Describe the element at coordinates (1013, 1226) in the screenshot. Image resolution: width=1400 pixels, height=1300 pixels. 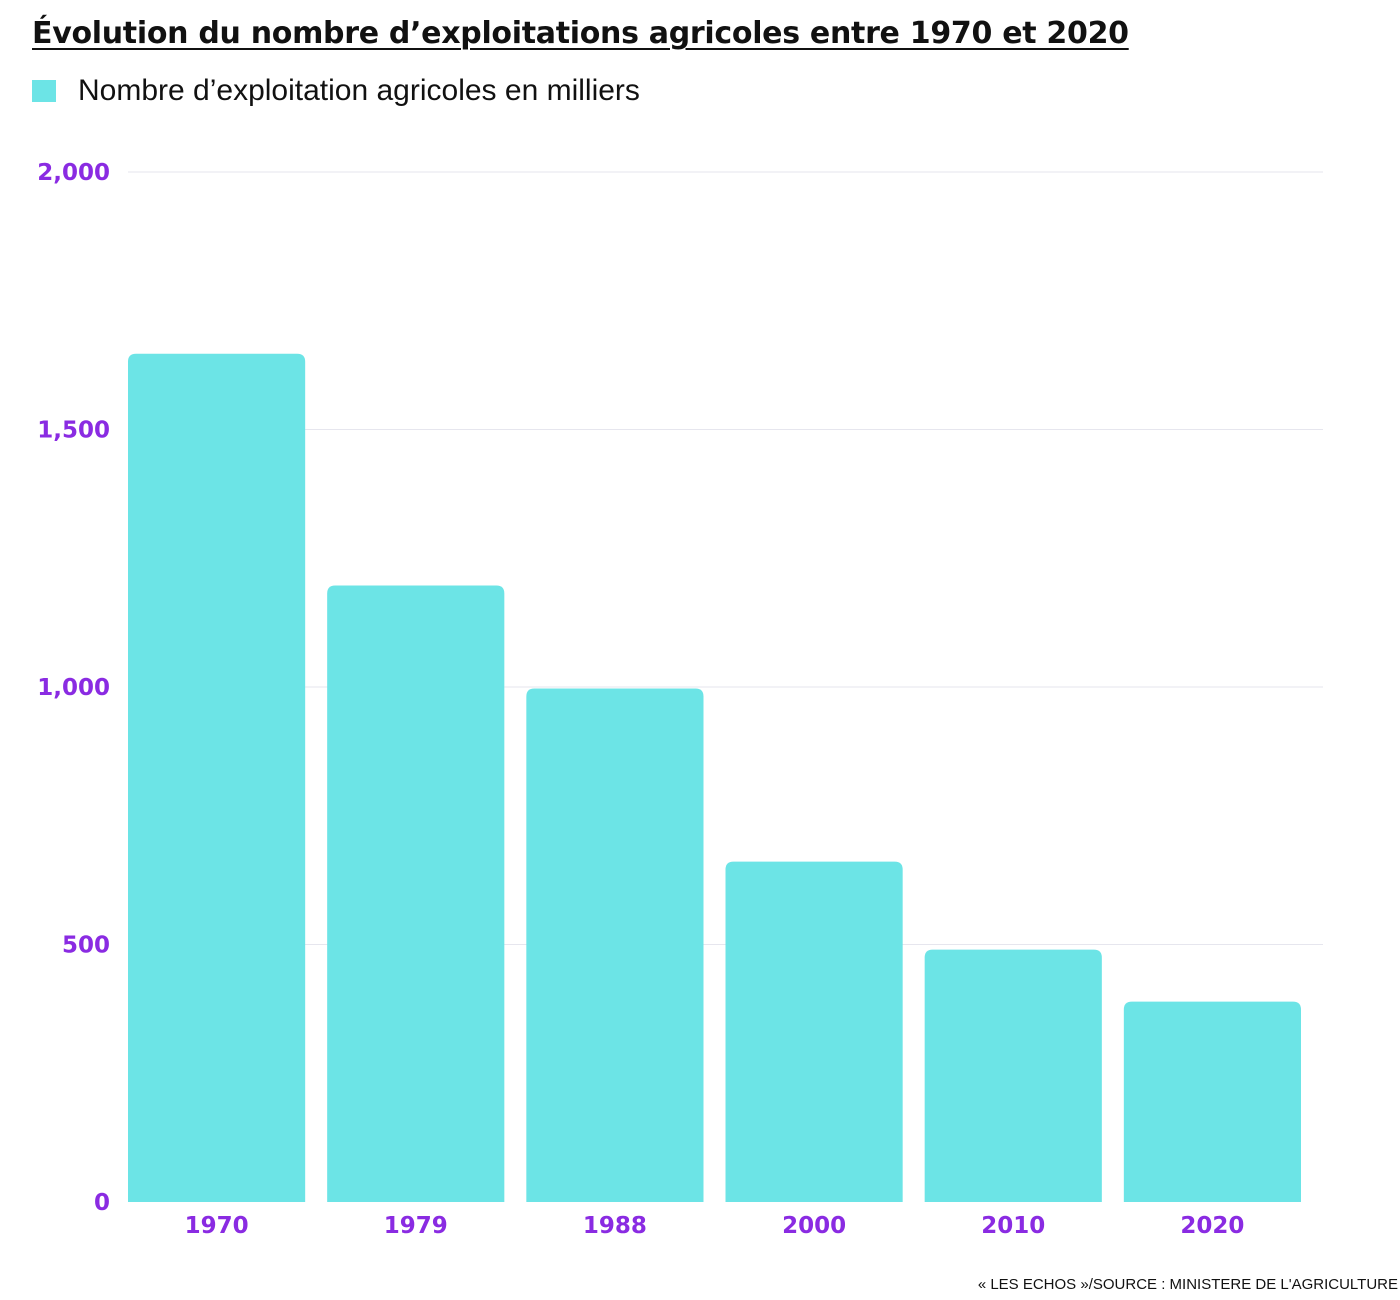
I see `x-tick-label-2010: 2010` at that location.